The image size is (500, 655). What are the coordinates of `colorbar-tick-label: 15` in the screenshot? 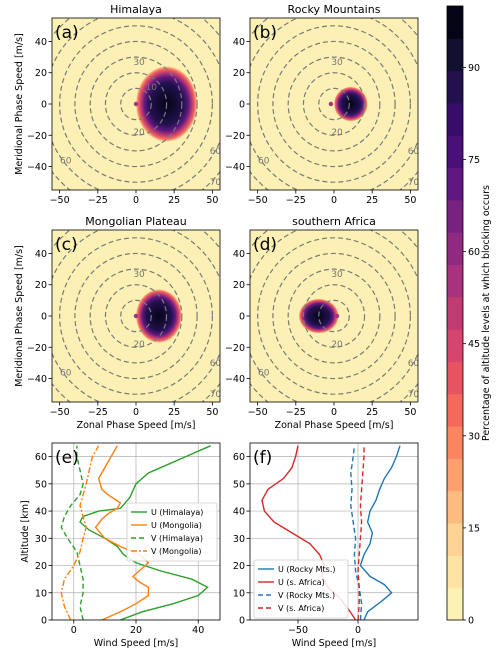 It's located at (474, 528).